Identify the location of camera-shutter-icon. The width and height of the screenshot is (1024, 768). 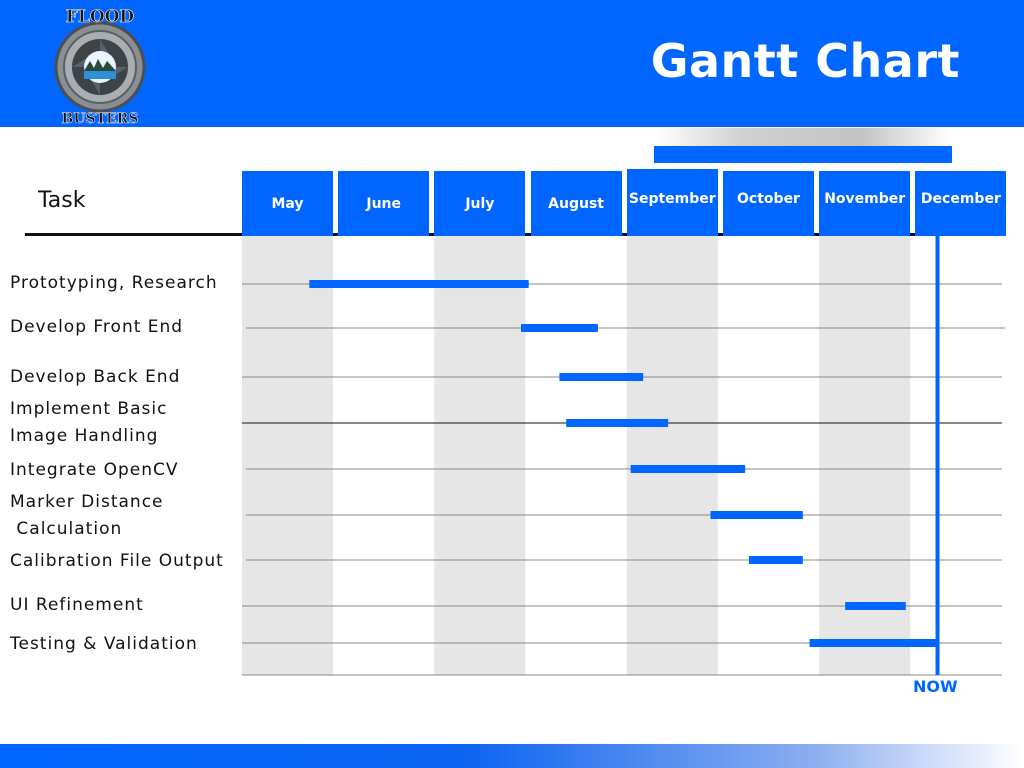
(100, 67).